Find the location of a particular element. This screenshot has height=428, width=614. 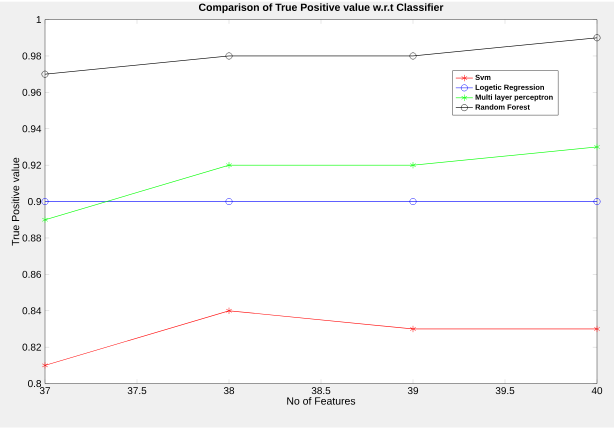

x-tick-label: 39 is located at coordinates (413, 390).